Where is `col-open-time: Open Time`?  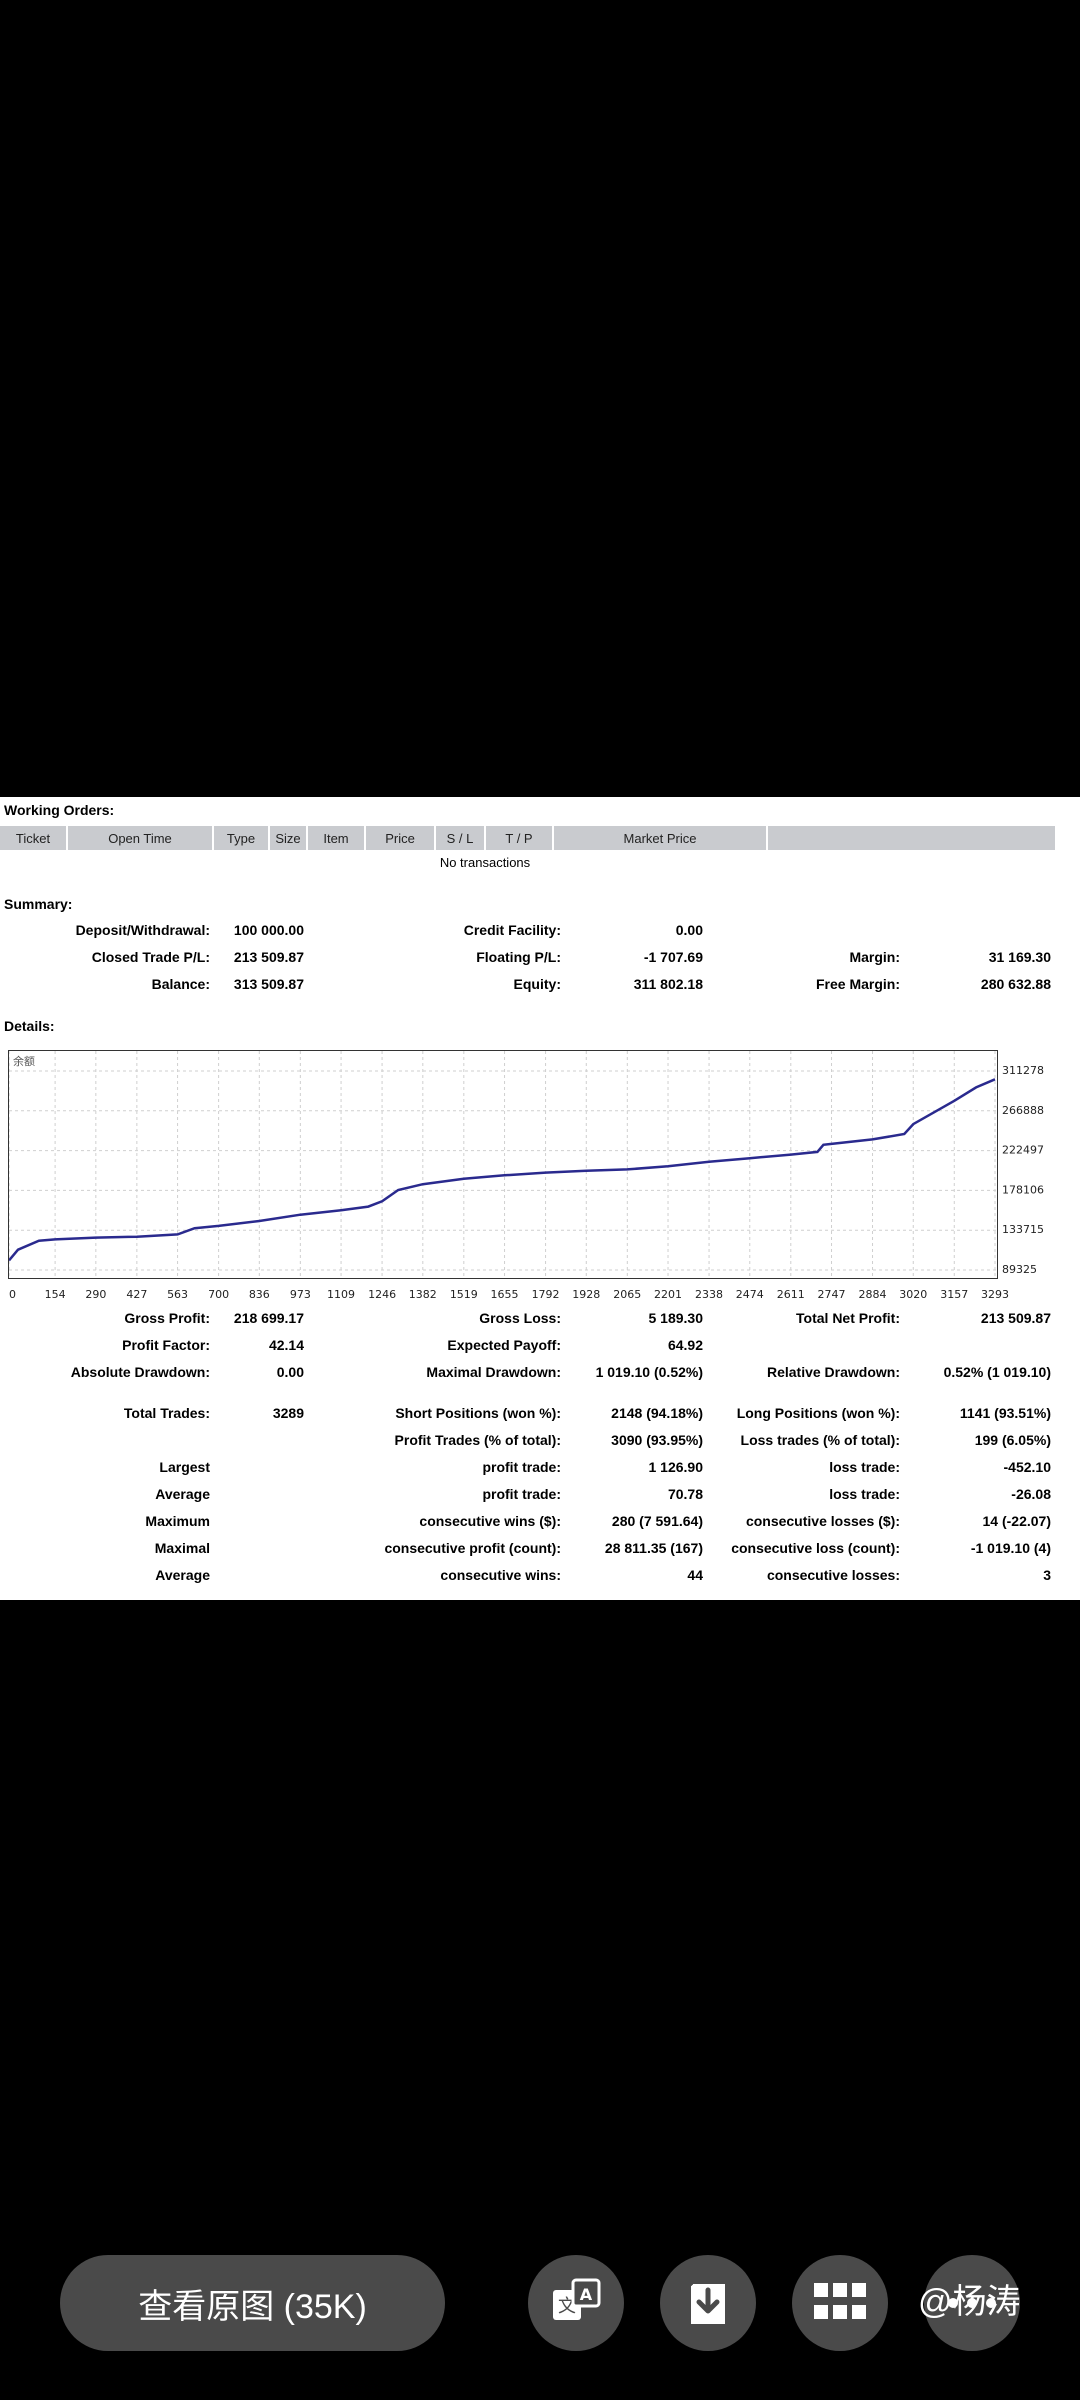 col-open-time: Open Time is located at coordinates (141, 838).